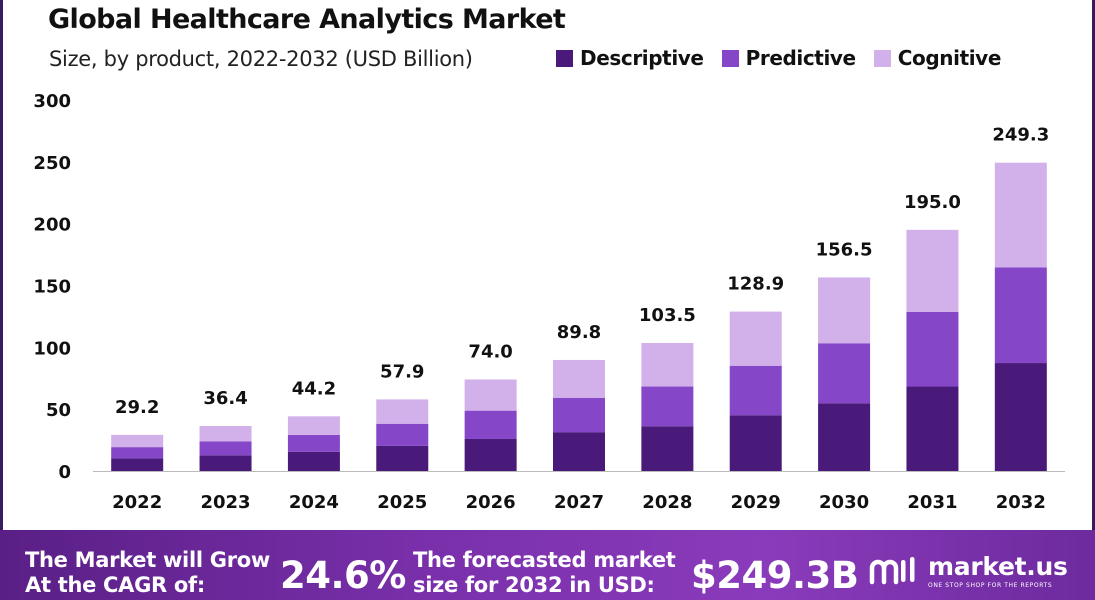 This screenshot has height=600, width=1095. I want to click on bar-cognitive-2029, so click(755, 338).